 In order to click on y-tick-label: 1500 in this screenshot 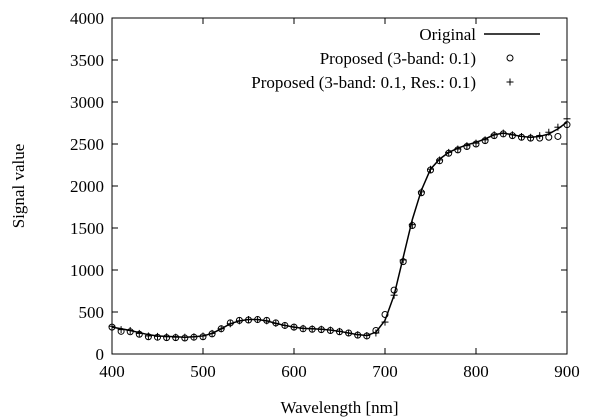, I will do `click(87, 228)`.